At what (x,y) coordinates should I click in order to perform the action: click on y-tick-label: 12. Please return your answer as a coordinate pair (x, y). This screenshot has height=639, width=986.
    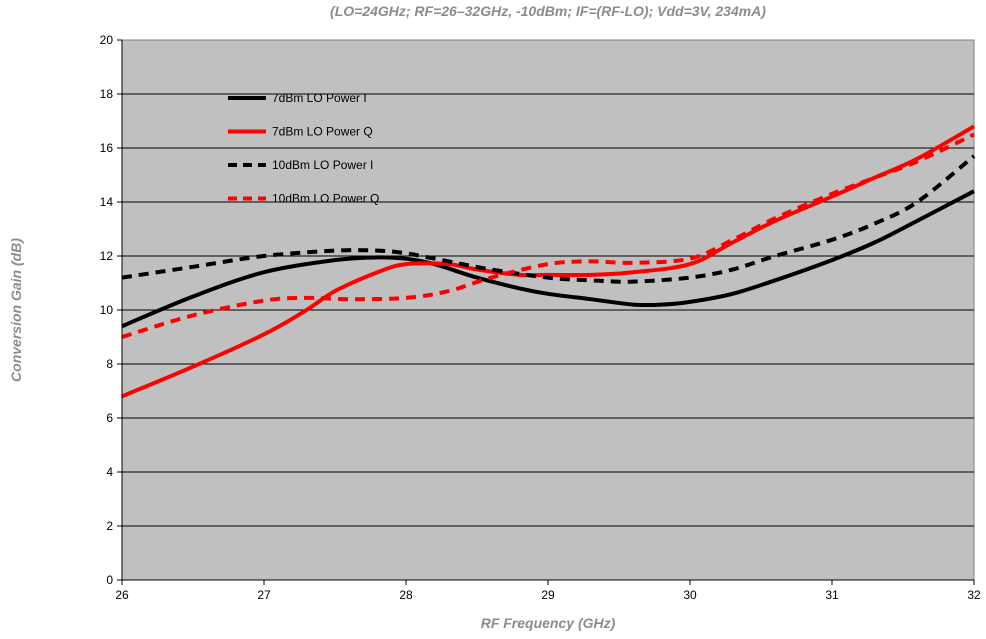
    Looking at the image, I should click on (107, 256).